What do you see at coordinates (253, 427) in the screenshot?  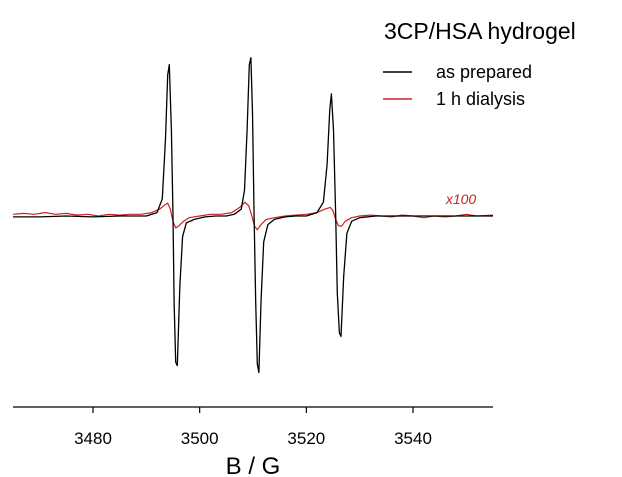 I see `x-axis-ticks: 3480 3500 3520 3540` at bounding box center [253, 427].